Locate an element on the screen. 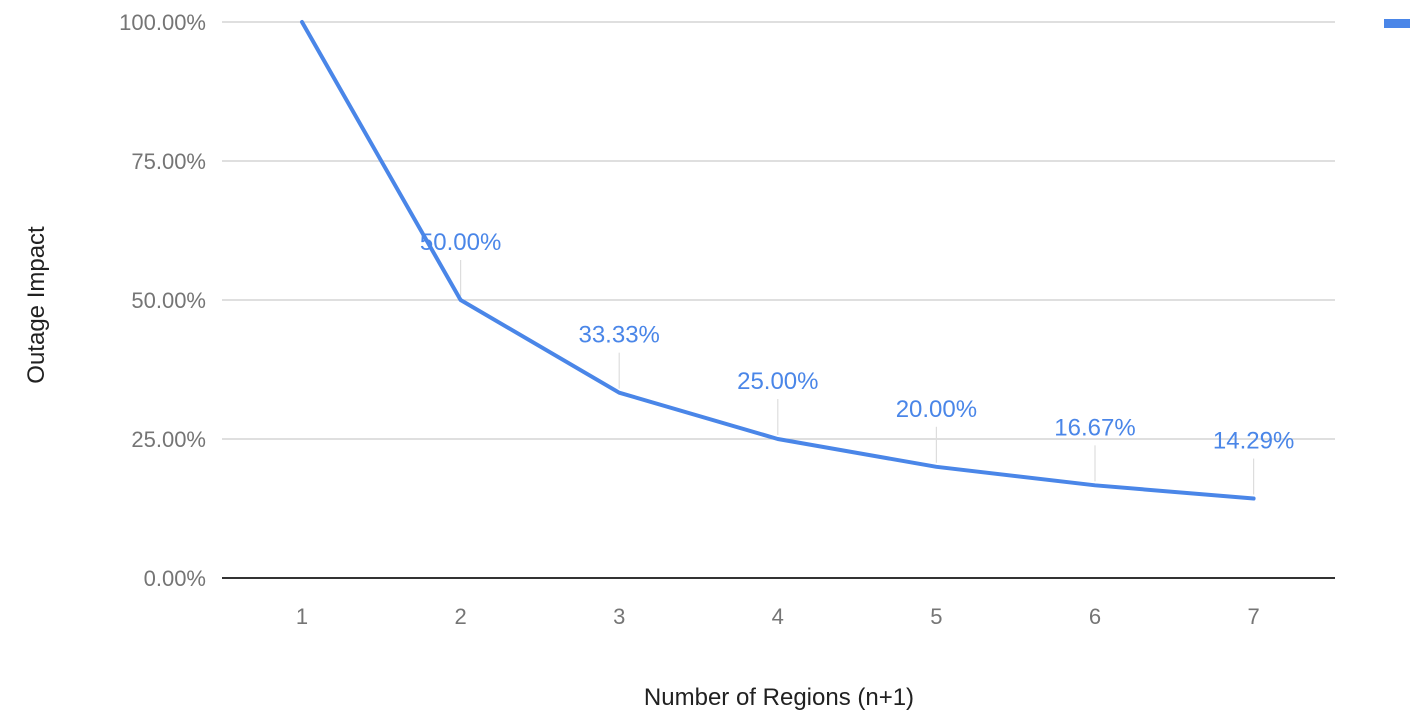  y-tick-label: 50.00% is located at coordinates (168, 300).